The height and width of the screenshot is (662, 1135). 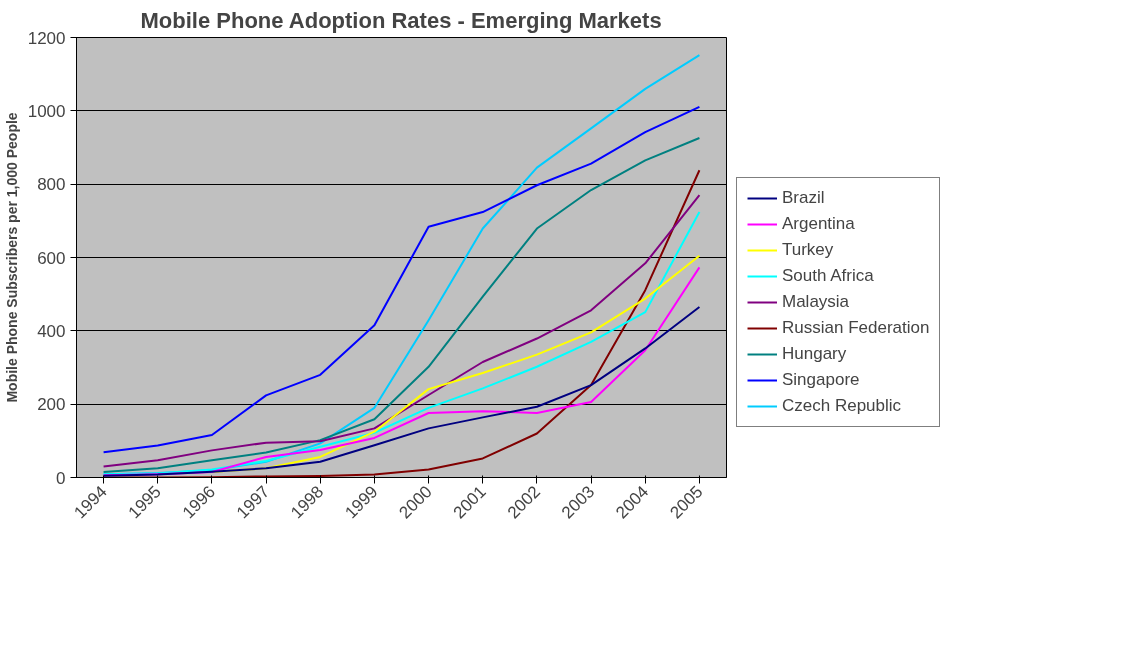 What do you see at coordinates (856, 328) in the screenshot?
I see `legend-label: Russian Federation` at bounding box center [856, 328].